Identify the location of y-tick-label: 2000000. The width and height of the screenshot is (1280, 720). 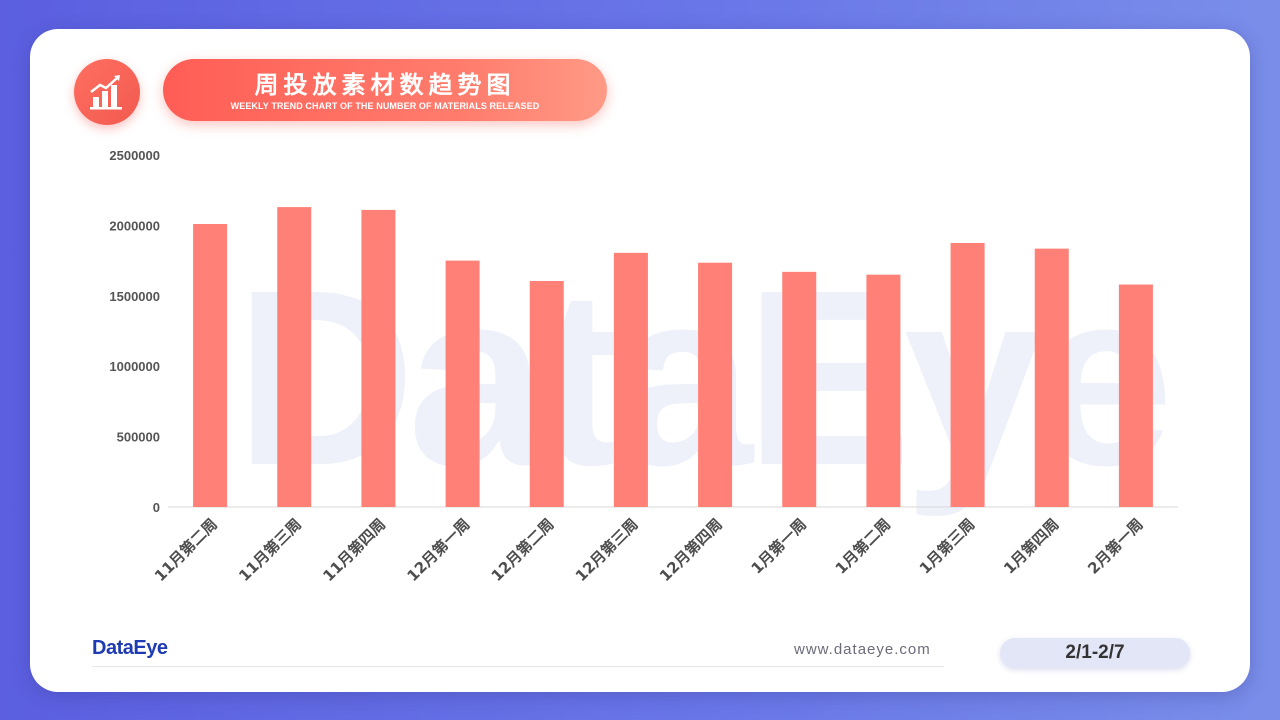
(134, 225).